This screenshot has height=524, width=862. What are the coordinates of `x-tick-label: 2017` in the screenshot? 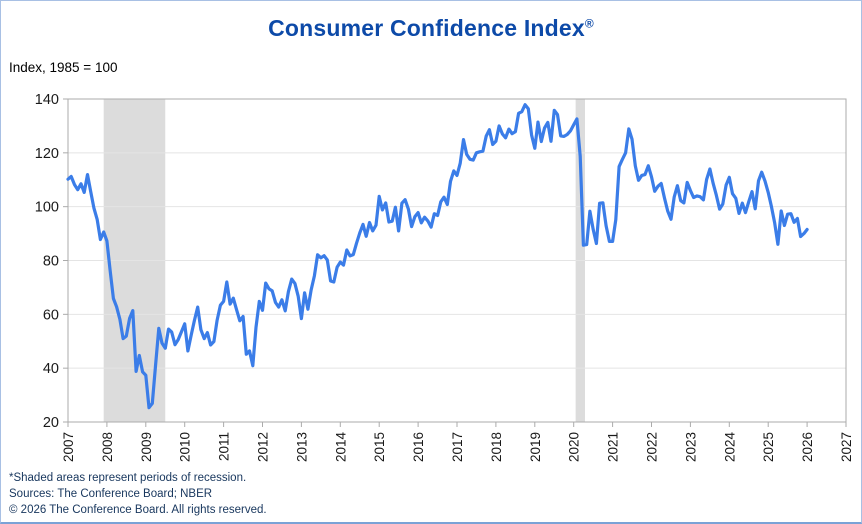 It's located at (457, 447).